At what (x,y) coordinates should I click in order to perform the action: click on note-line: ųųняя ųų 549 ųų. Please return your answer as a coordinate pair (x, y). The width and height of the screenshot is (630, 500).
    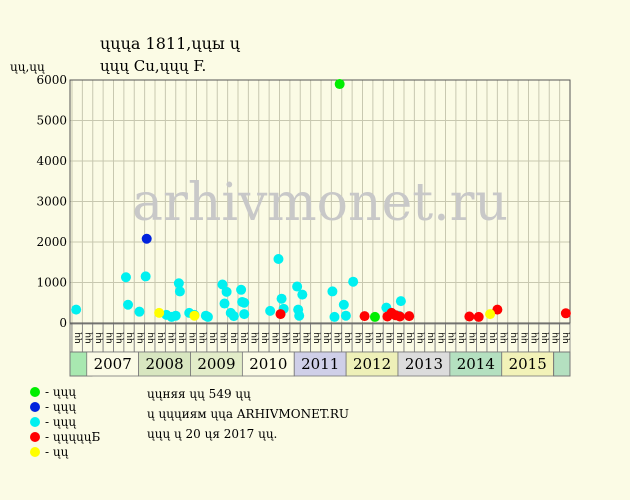
    Looking at the image, I should click on (199, 394).